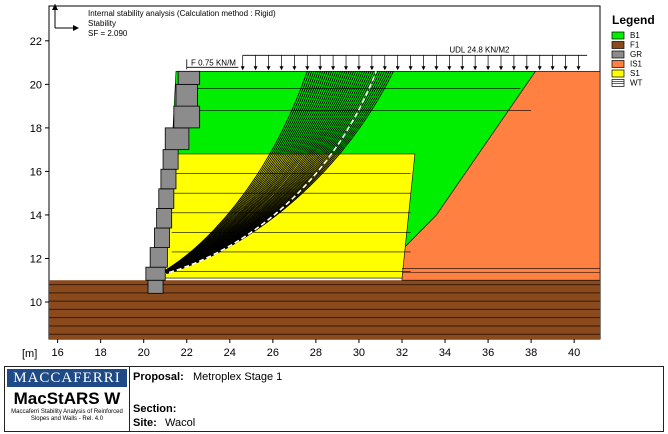 Image resolution: width=668 pixels, height=434 pixels. I want to click on x-tick-label: 18, so click(101, 353).